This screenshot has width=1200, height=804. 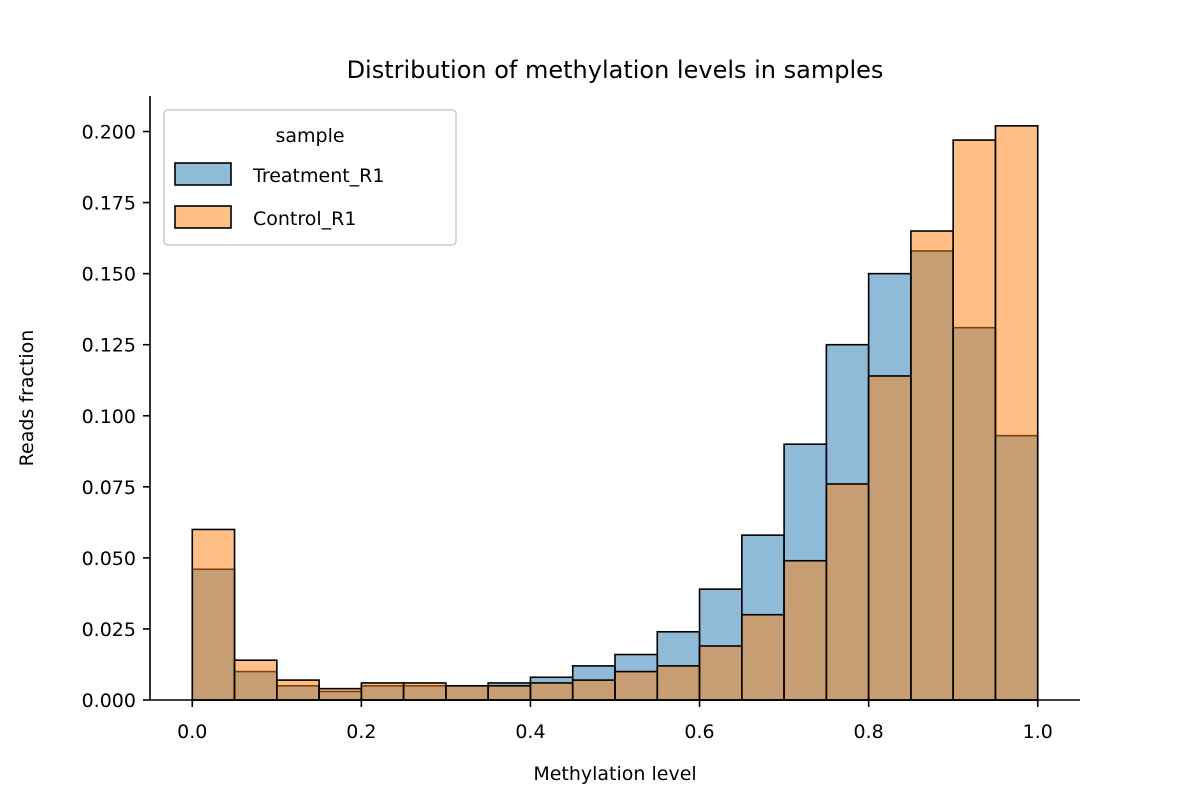 I want to click on y-tick-label: 0.175, so click(x=109, y=204).